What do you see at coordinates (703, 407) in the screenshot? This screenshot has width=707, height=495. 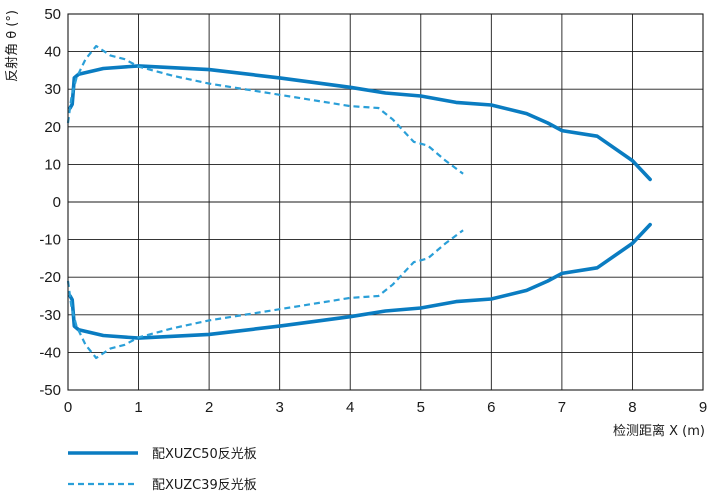 I see `x-tick-label: 9` at bounding box center [703, 407].